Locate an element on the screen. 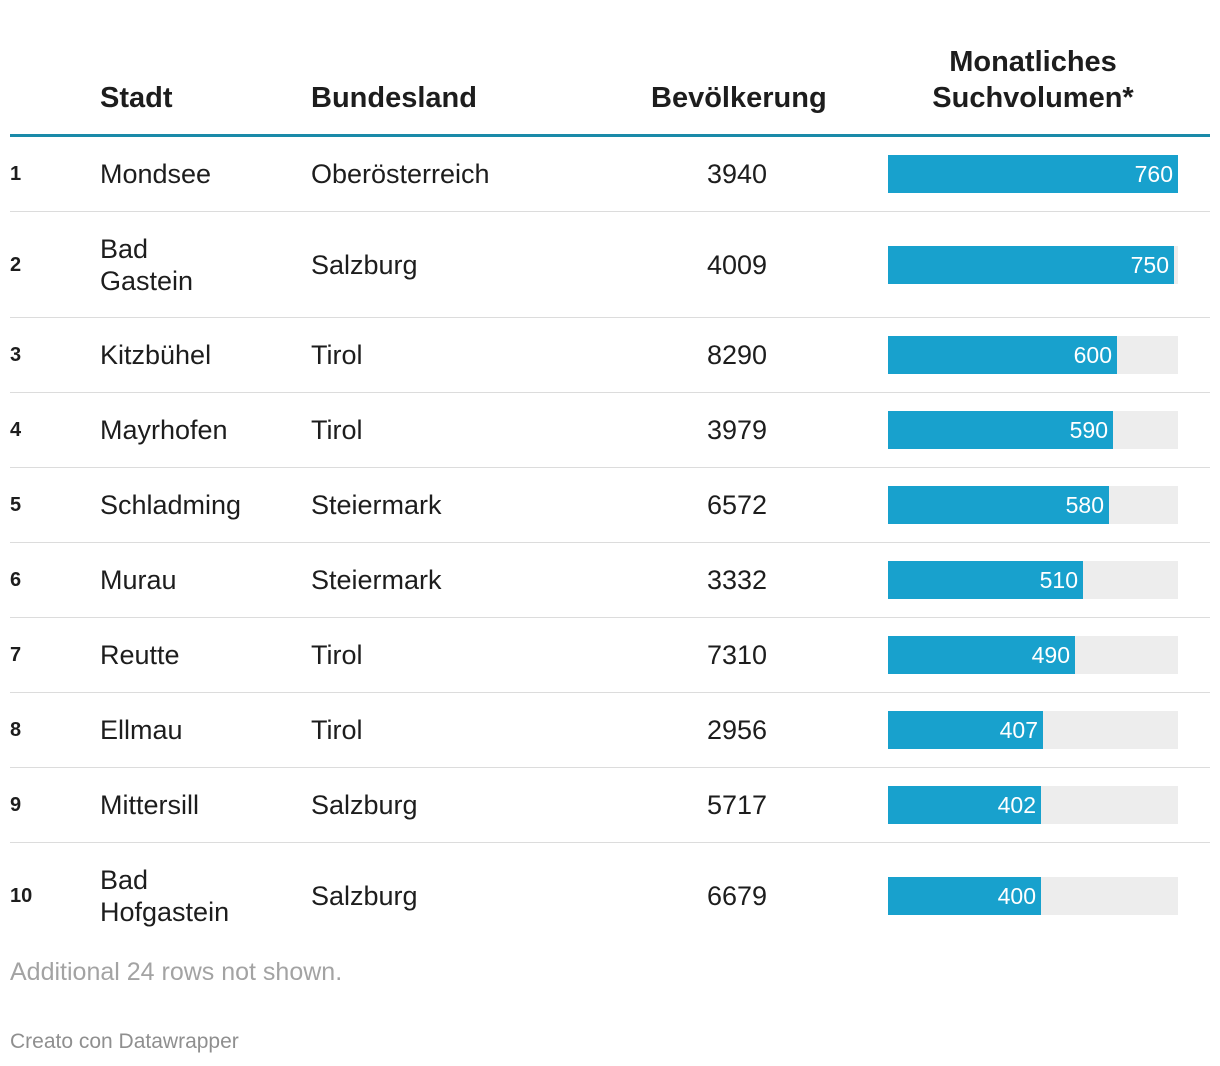 The width and height of the screenshot is (1220, 1066). suchvolumen-value-label: 580 is located at coordinates (1084, 505).